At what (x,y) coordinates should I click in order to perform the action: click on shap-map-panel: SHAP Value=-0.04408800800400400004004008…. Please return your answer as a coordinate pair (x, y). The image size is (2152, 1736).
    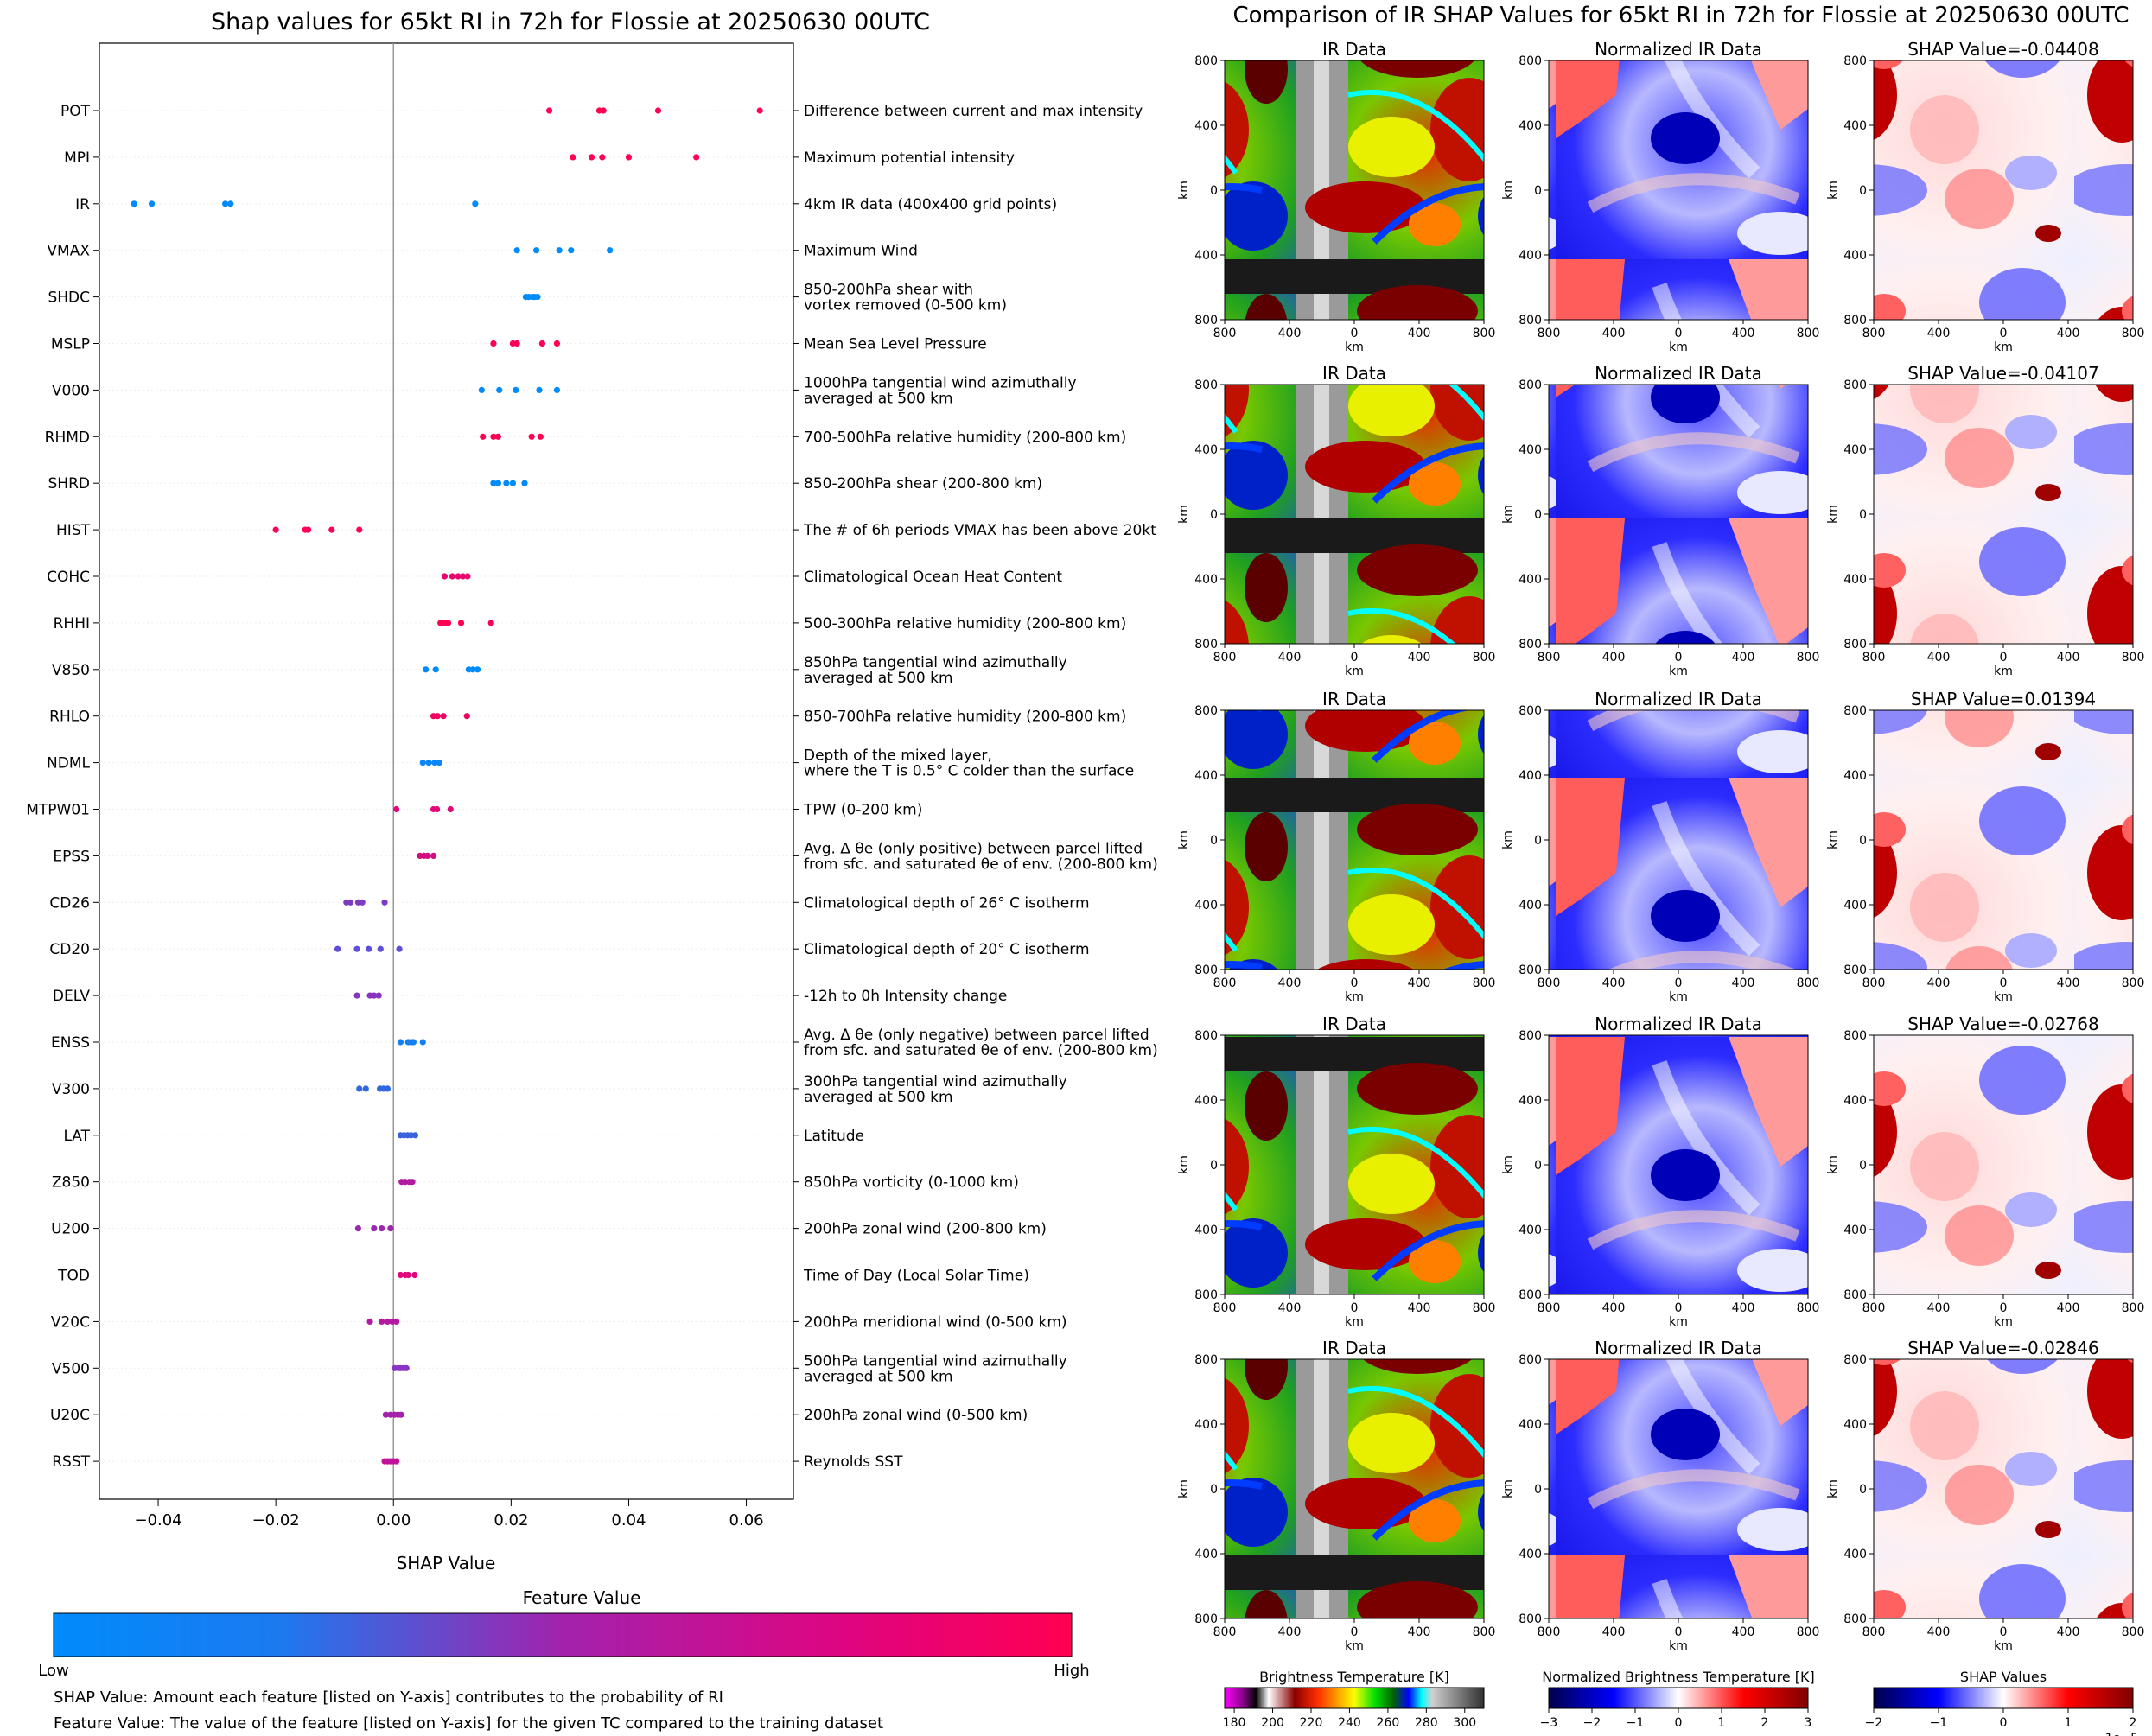
    Looking at the image, I should click on (1985, 196).